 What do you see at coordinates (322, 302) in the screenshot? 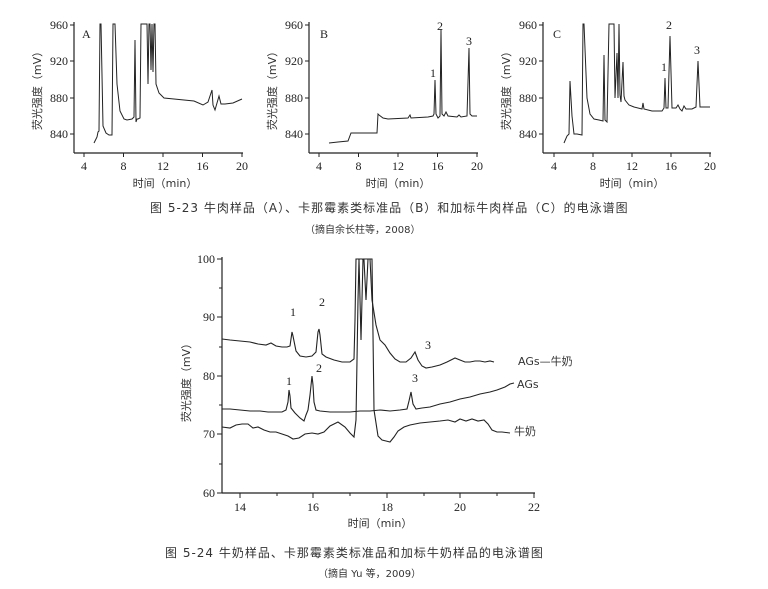
I see `peak-label-2-spiked: 2` at bounding box center [322, 302].